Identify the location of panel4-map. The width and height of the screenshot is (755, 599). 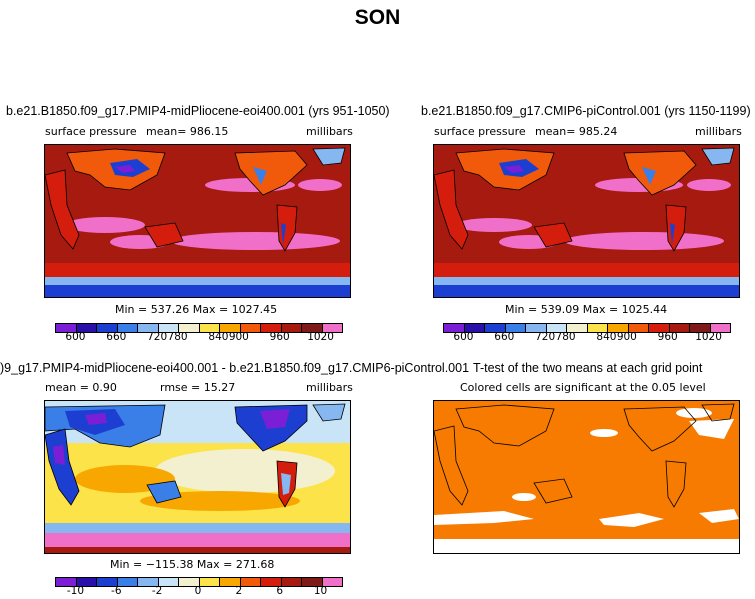
(586, 477).